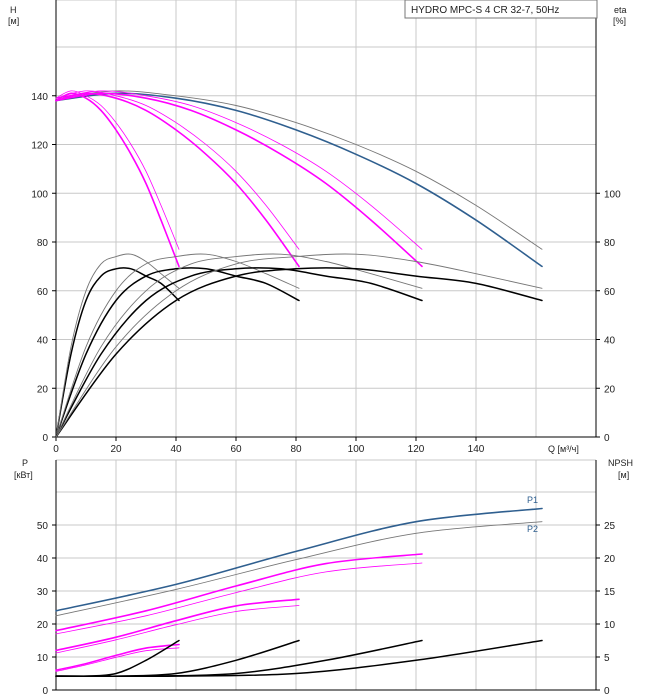 The width and height of the screenshot is (658, 700). What do you see at coordinates (43, 389) in the screenshot?
I see `y-tick-label: 20` at bounding box center [43, 389].